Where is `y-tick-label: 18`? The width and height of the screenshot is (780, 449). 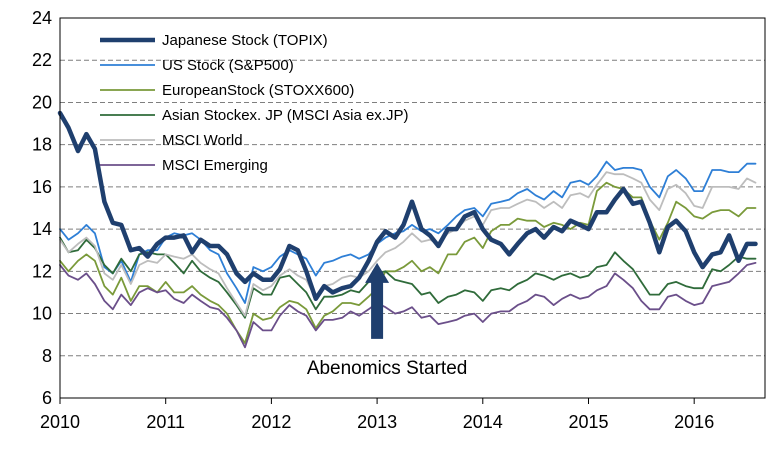 y-tick-label: 18 is located at coordinates (42, 145).